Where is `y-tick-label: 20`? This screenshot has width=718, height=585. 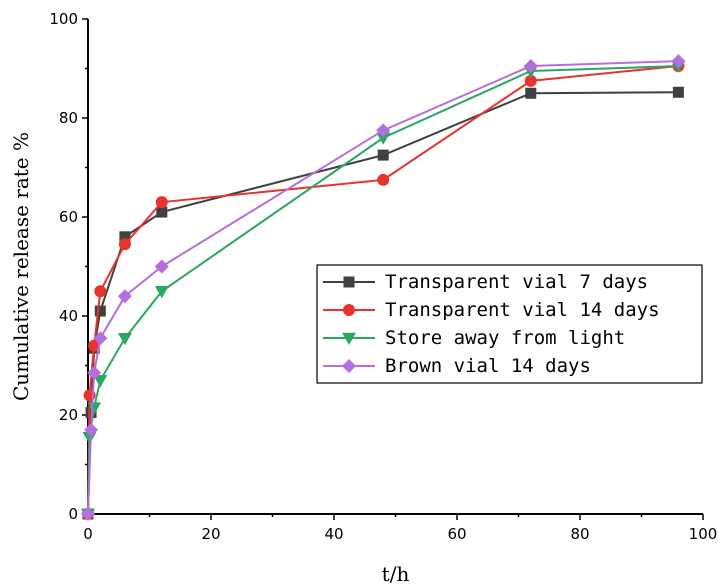
y-tick-label: 20 is located at coordinates (68, 415).